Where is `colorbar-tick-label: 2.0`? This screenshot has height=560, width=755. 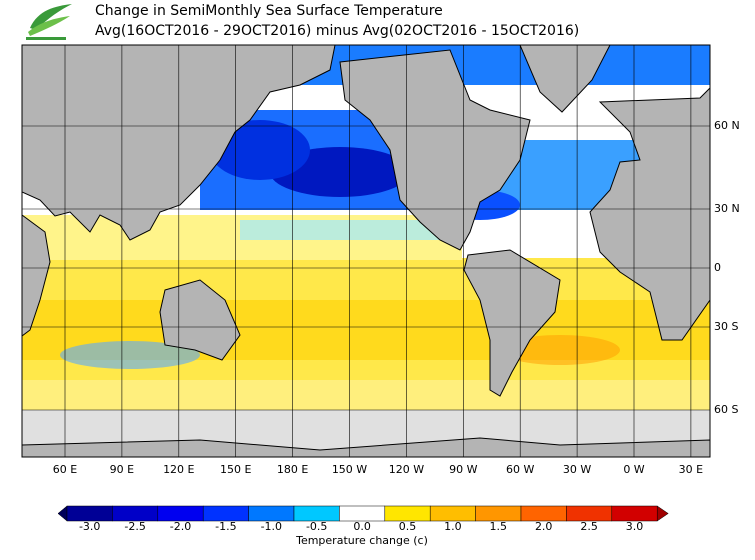 colorbar-tick-label: 2.0 is located at coordinates (544, 526).